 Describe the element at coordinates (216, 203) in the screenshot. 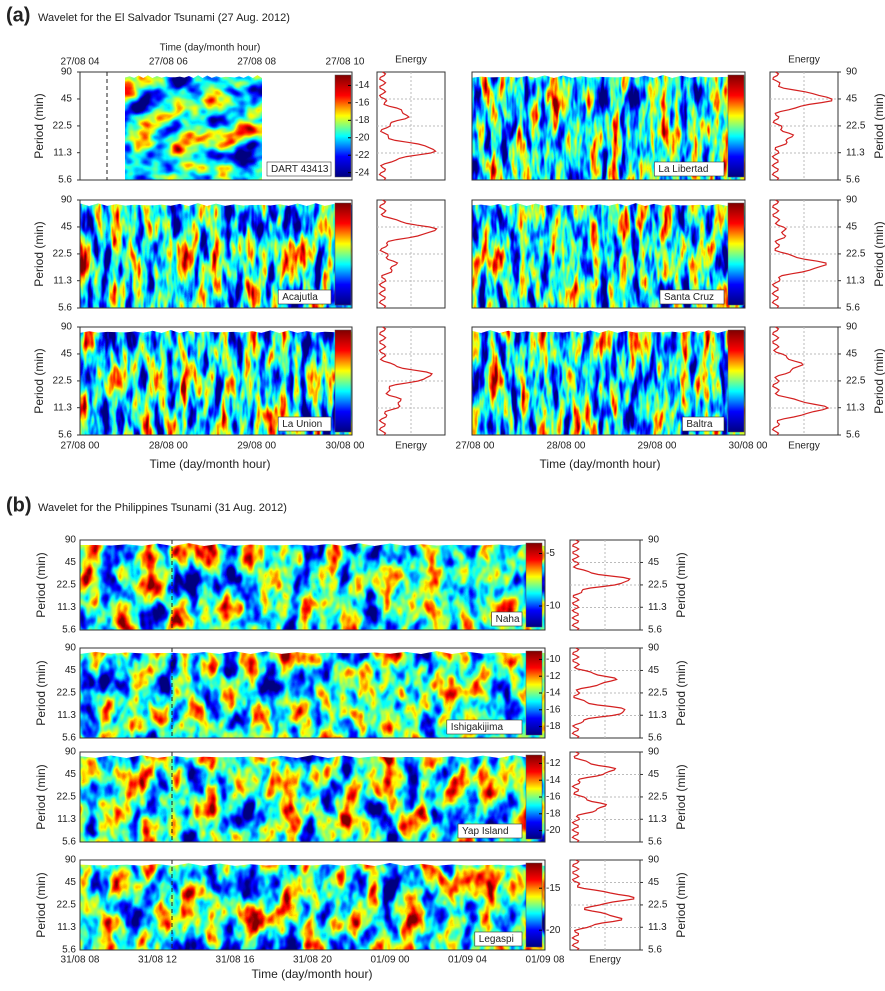

I see `cone-of-influence` at that location.